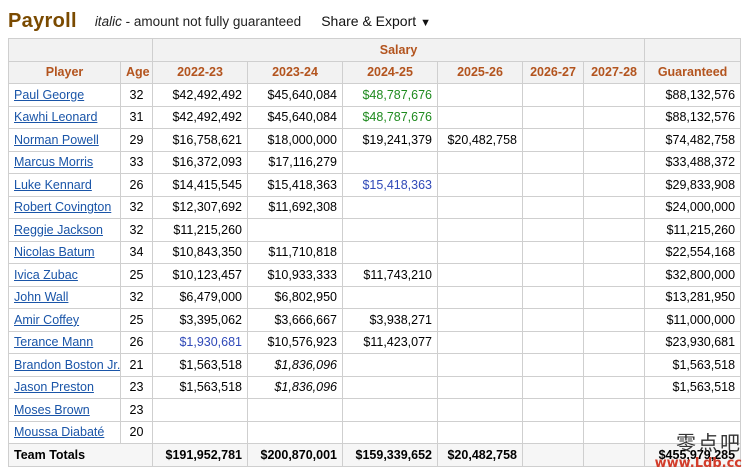 This screenshot has width=750, height=475. Describe the element at coordinates (390, 342) in the screenshot. I see `salary-cell: $11,423,077` at that location.